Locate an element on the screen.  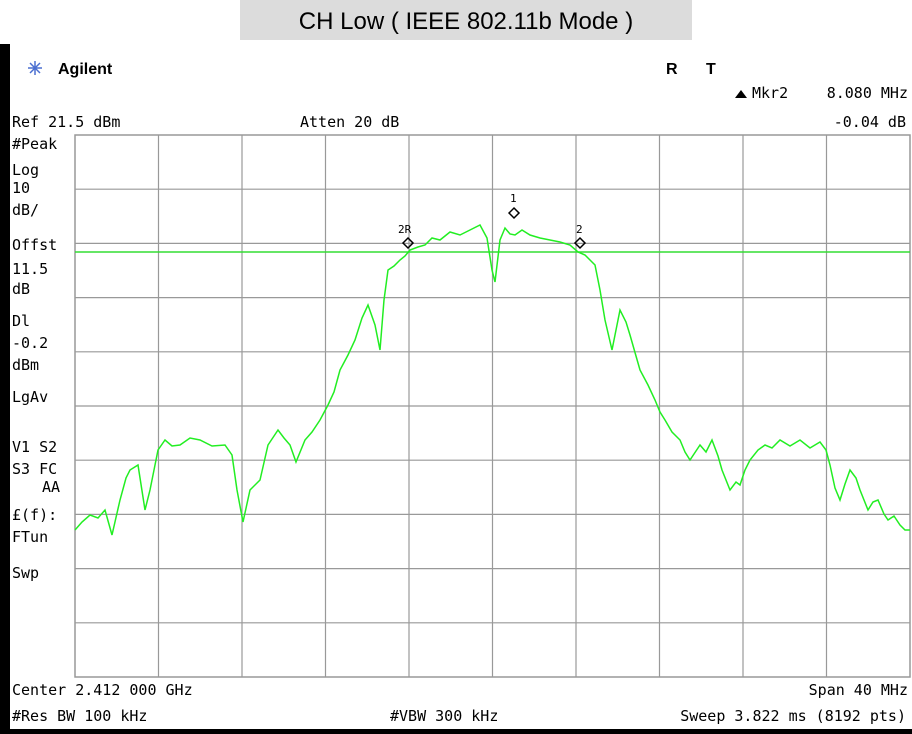
side-label: #Peak is located at coordinates (34, 144).